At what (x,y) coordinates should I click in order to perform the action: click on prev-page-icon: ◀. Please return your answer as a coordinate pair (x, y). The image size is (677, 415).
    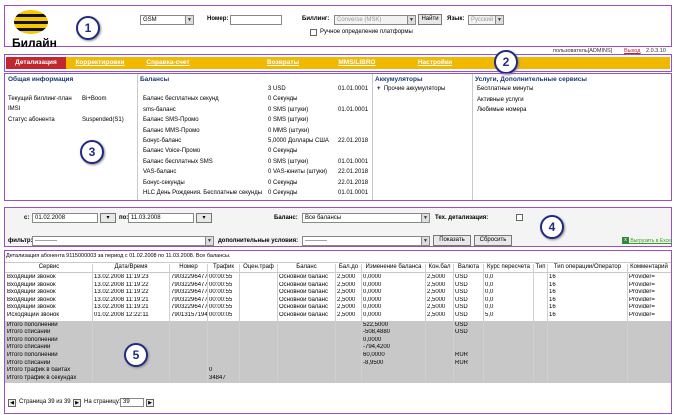
    Looking at the image, I should click on (12, 403).